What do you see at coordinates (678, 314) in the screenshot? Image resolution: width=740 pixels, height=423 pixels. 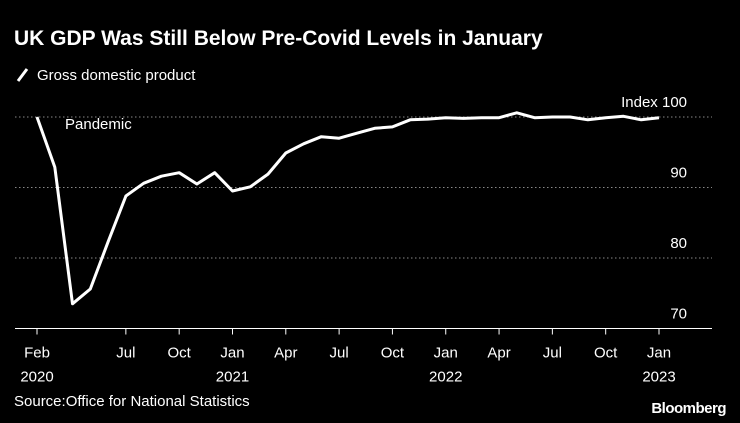 I see `y-tick-label: 70` at bounding box center [678, 314].